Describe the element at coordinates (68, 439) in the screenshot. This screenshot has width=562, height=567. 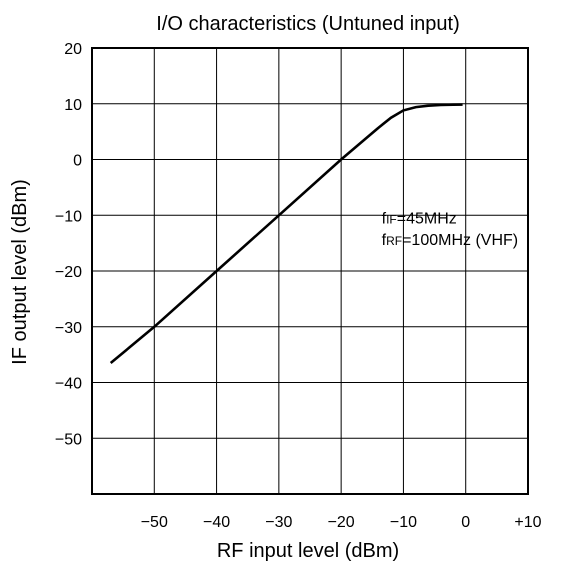
I see `y-tick-label: −50` at that location.